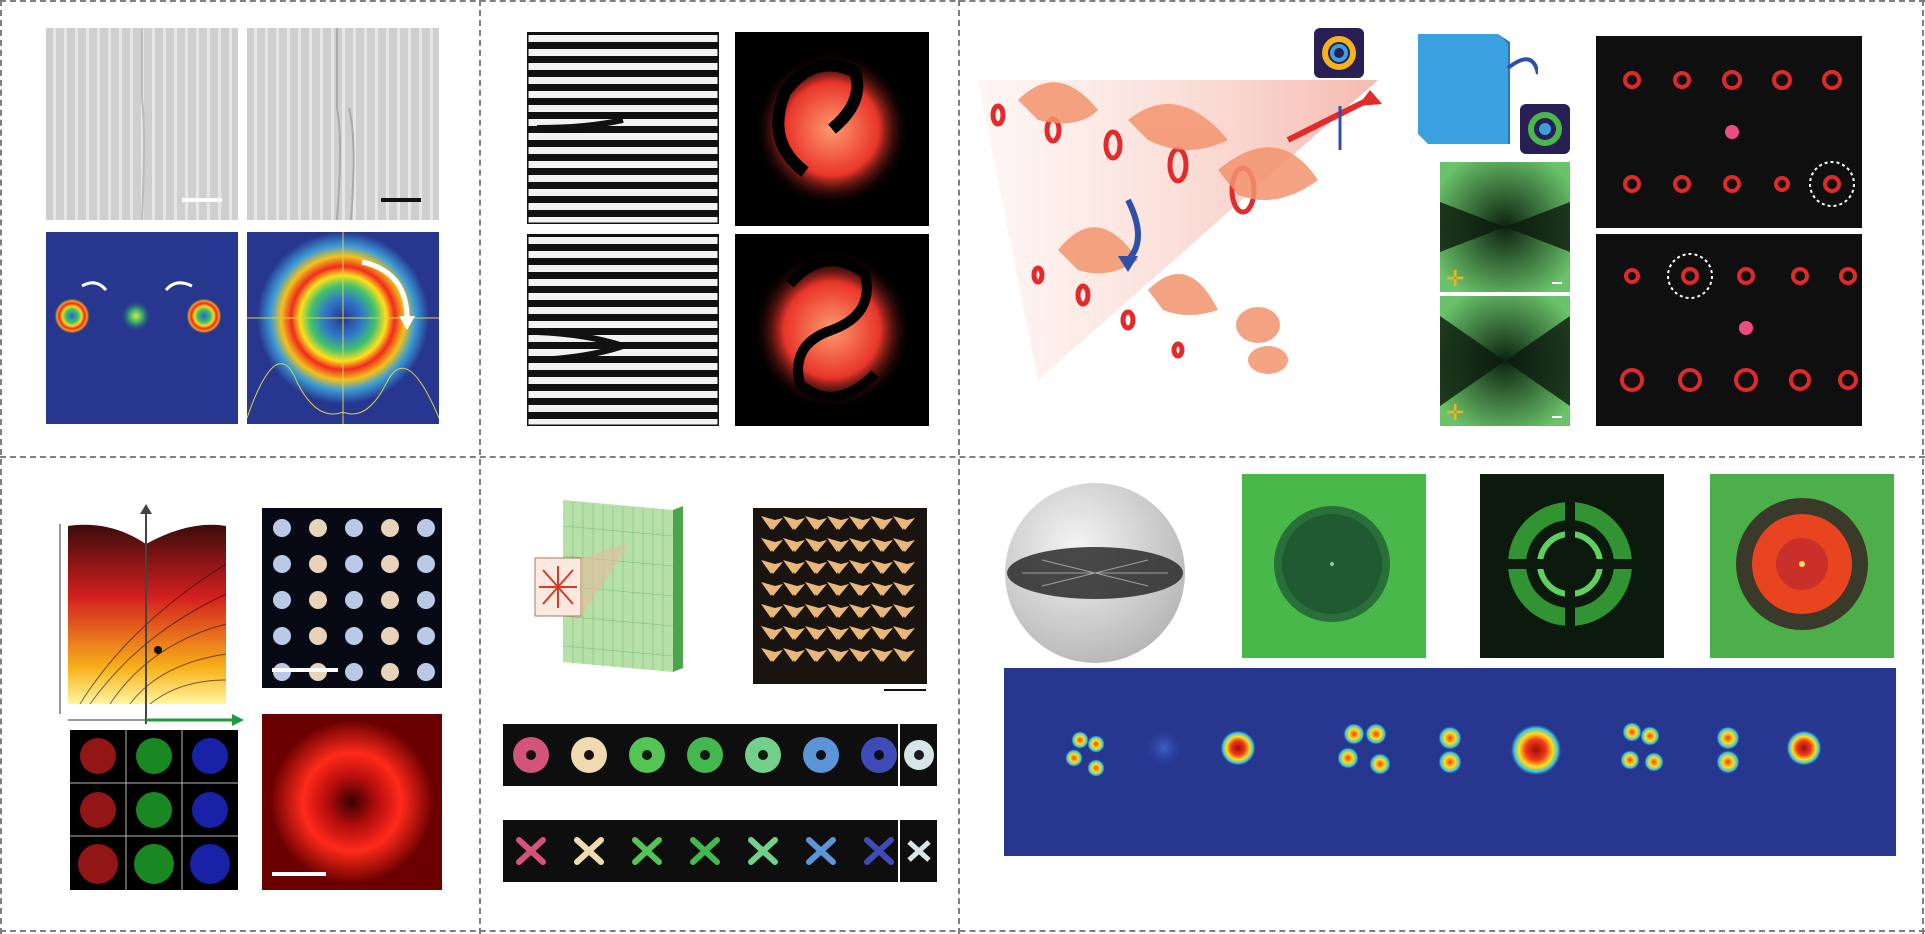 The height and width of the screenshot is (934, 1925). Describe the element at coordinates (838, 523) in the screenshot. I see `pinwheel-row` at that location.